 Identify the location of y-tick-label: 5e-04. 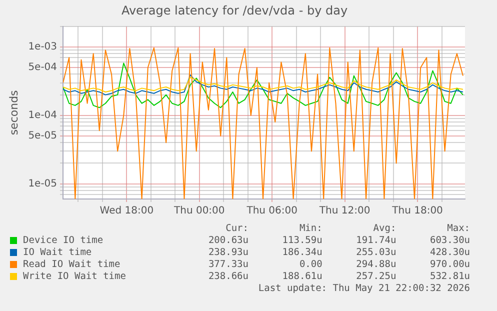
(43, 68).